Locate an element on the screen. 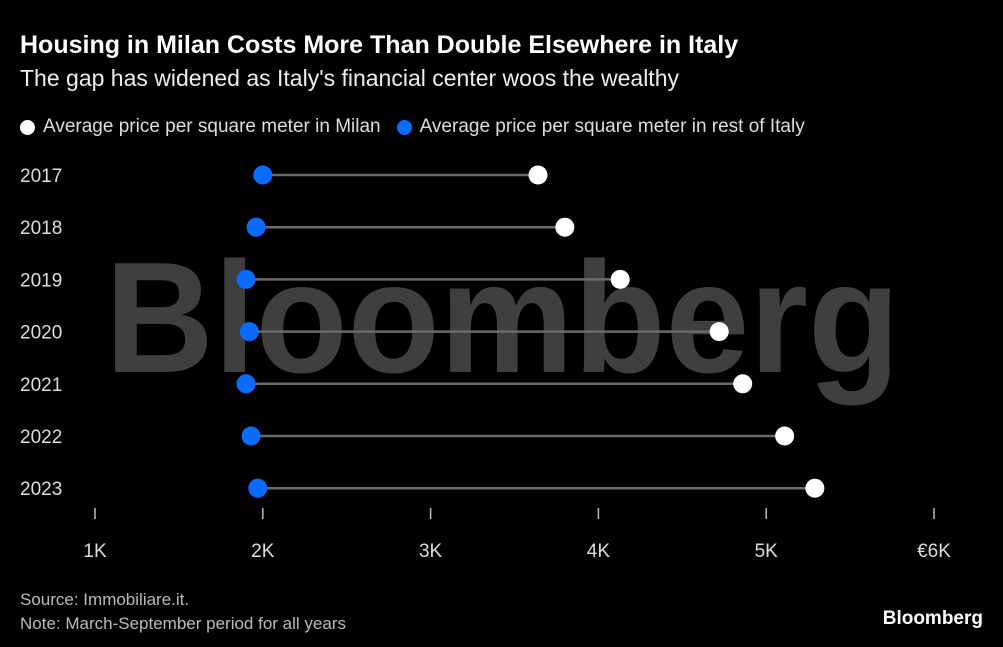 This screenshot has height=647, width=1003. year-label: 2019 is located at coordinates (41, 280).